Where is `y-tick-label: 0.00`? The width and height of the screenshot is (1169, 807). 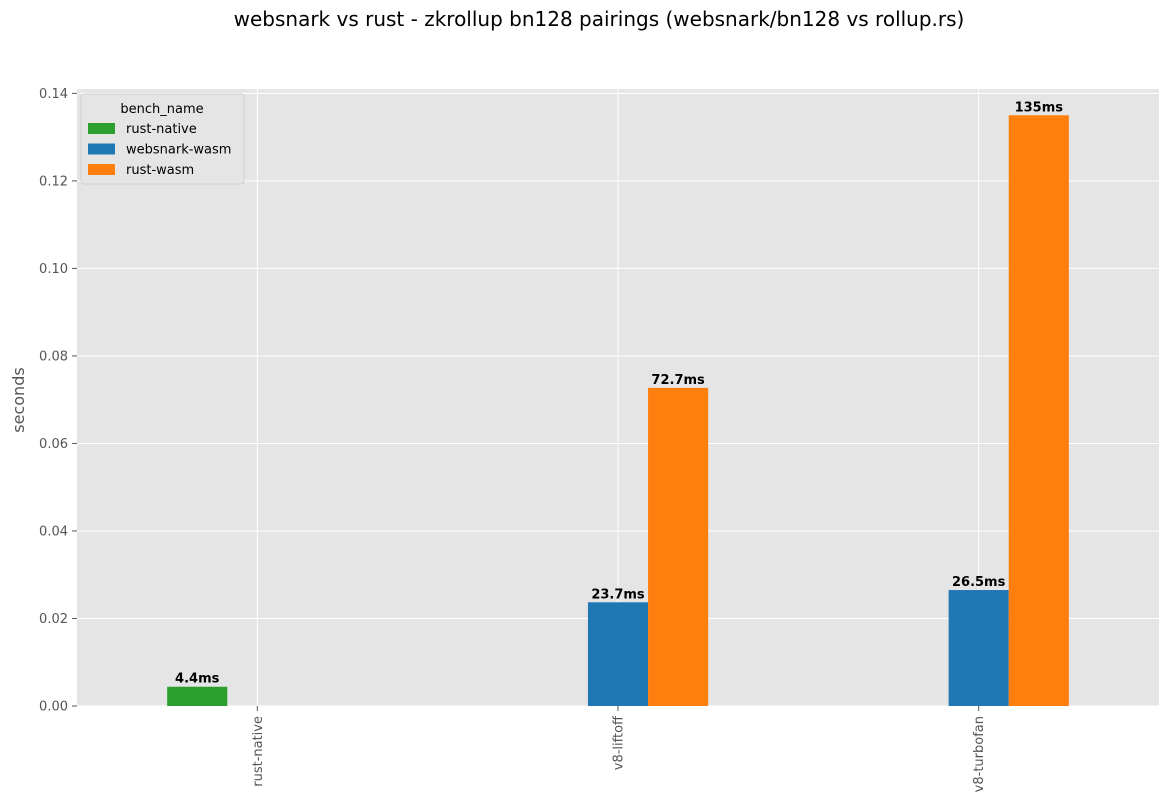
y-tick-label: 0.00 is located at coordinates (53, 707).